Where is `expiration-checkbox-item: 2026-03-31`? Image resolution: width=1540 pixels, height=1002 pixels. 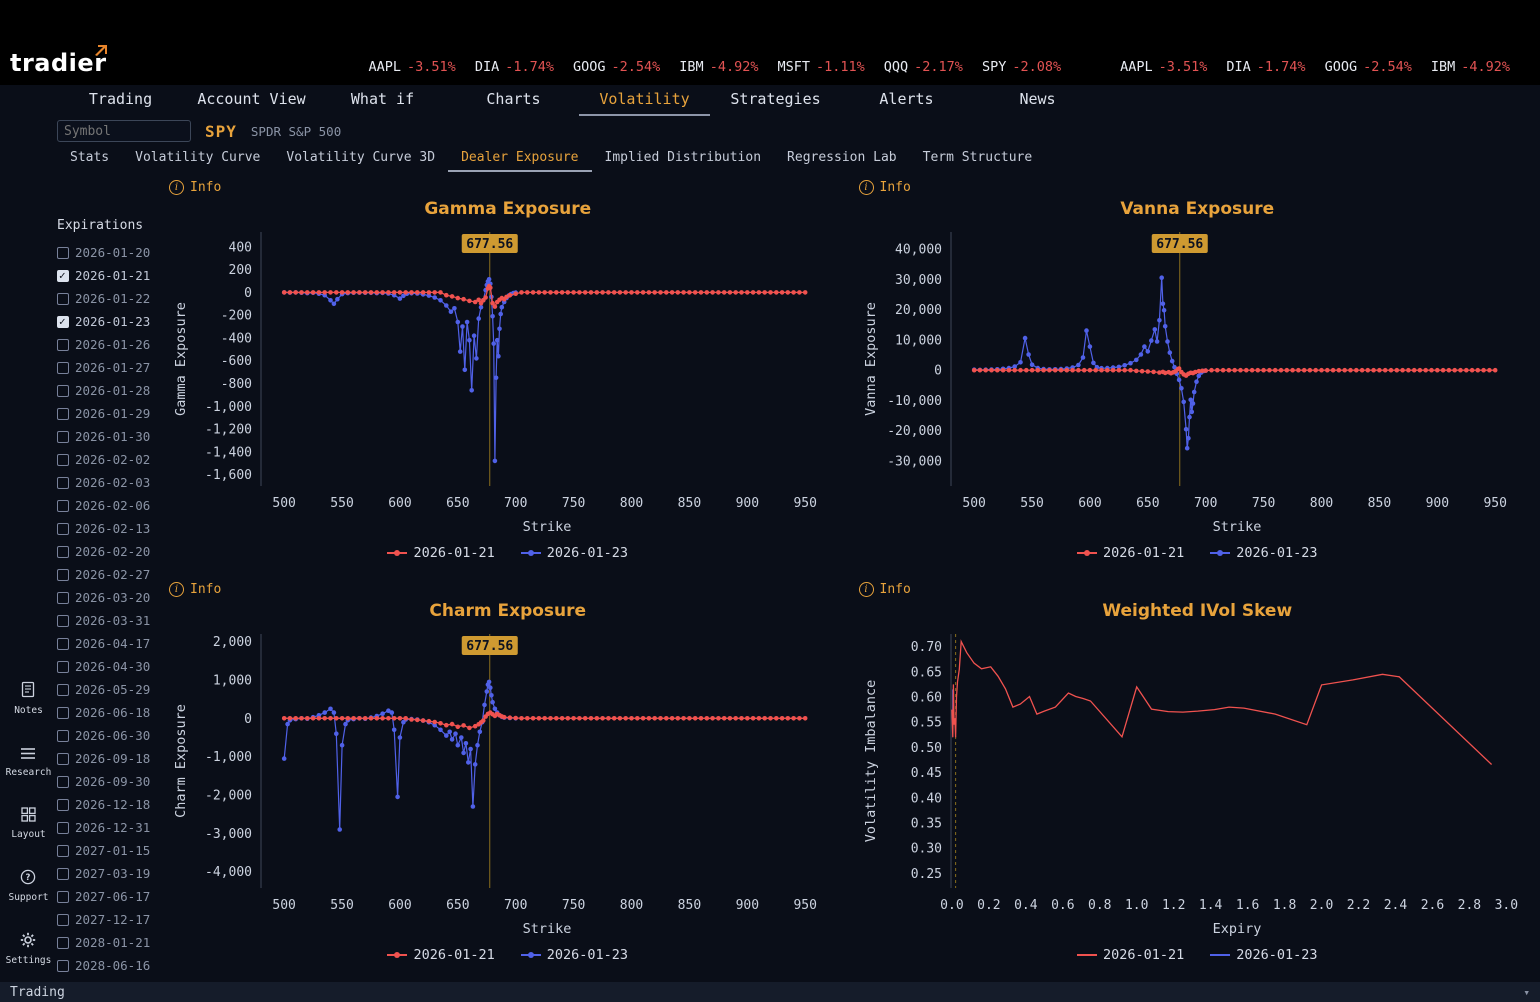
expiration-checkbox-item: 2026-03-31 is located at coordinates (109, 620).